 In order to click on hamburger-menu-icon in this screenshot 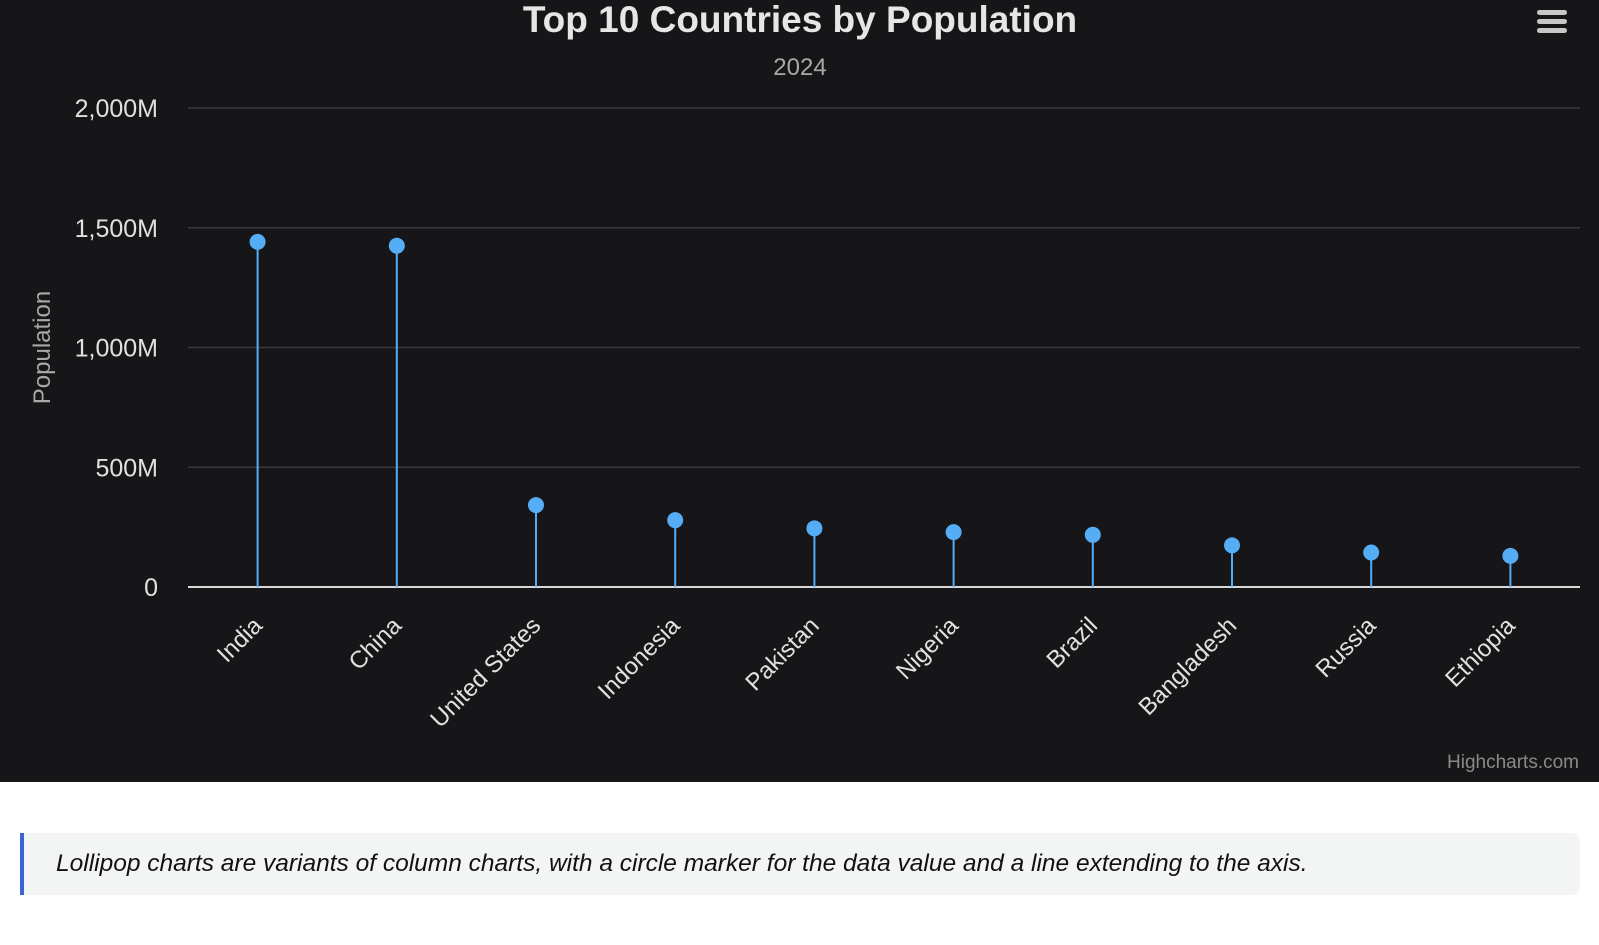, I will do `click(1552, 12)`.